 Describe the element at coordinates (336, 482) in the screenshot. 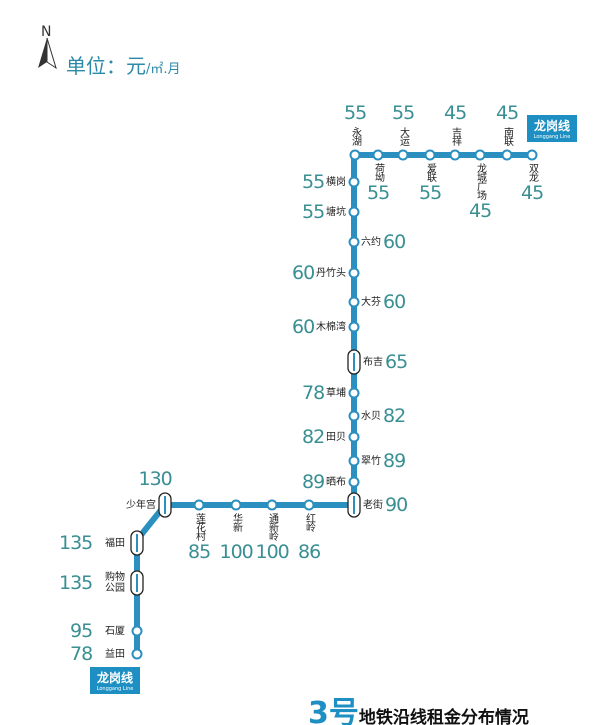

I see `station-name: 晒布` at that location.